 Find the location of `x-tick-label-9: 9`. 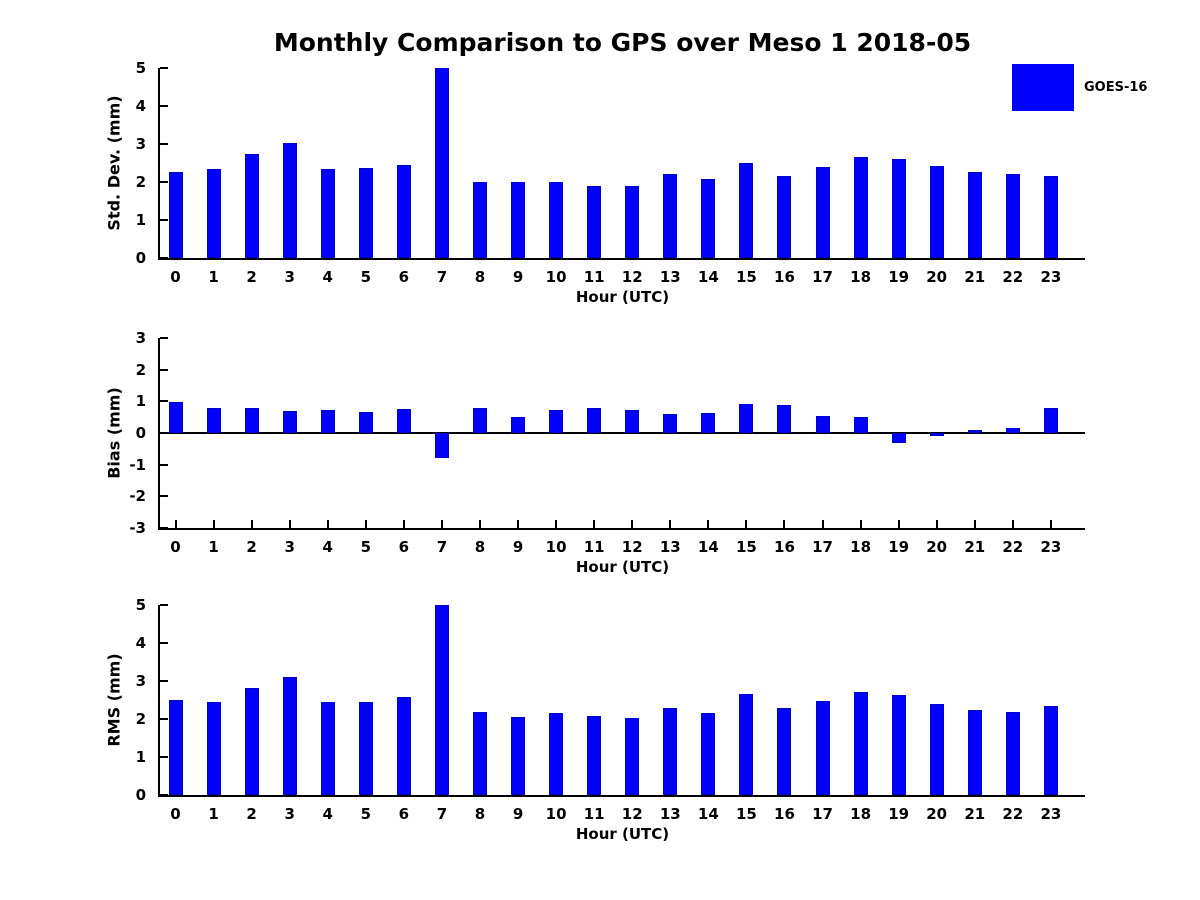

x-tick-label-9: 9 is located at coordinates (518, 277).